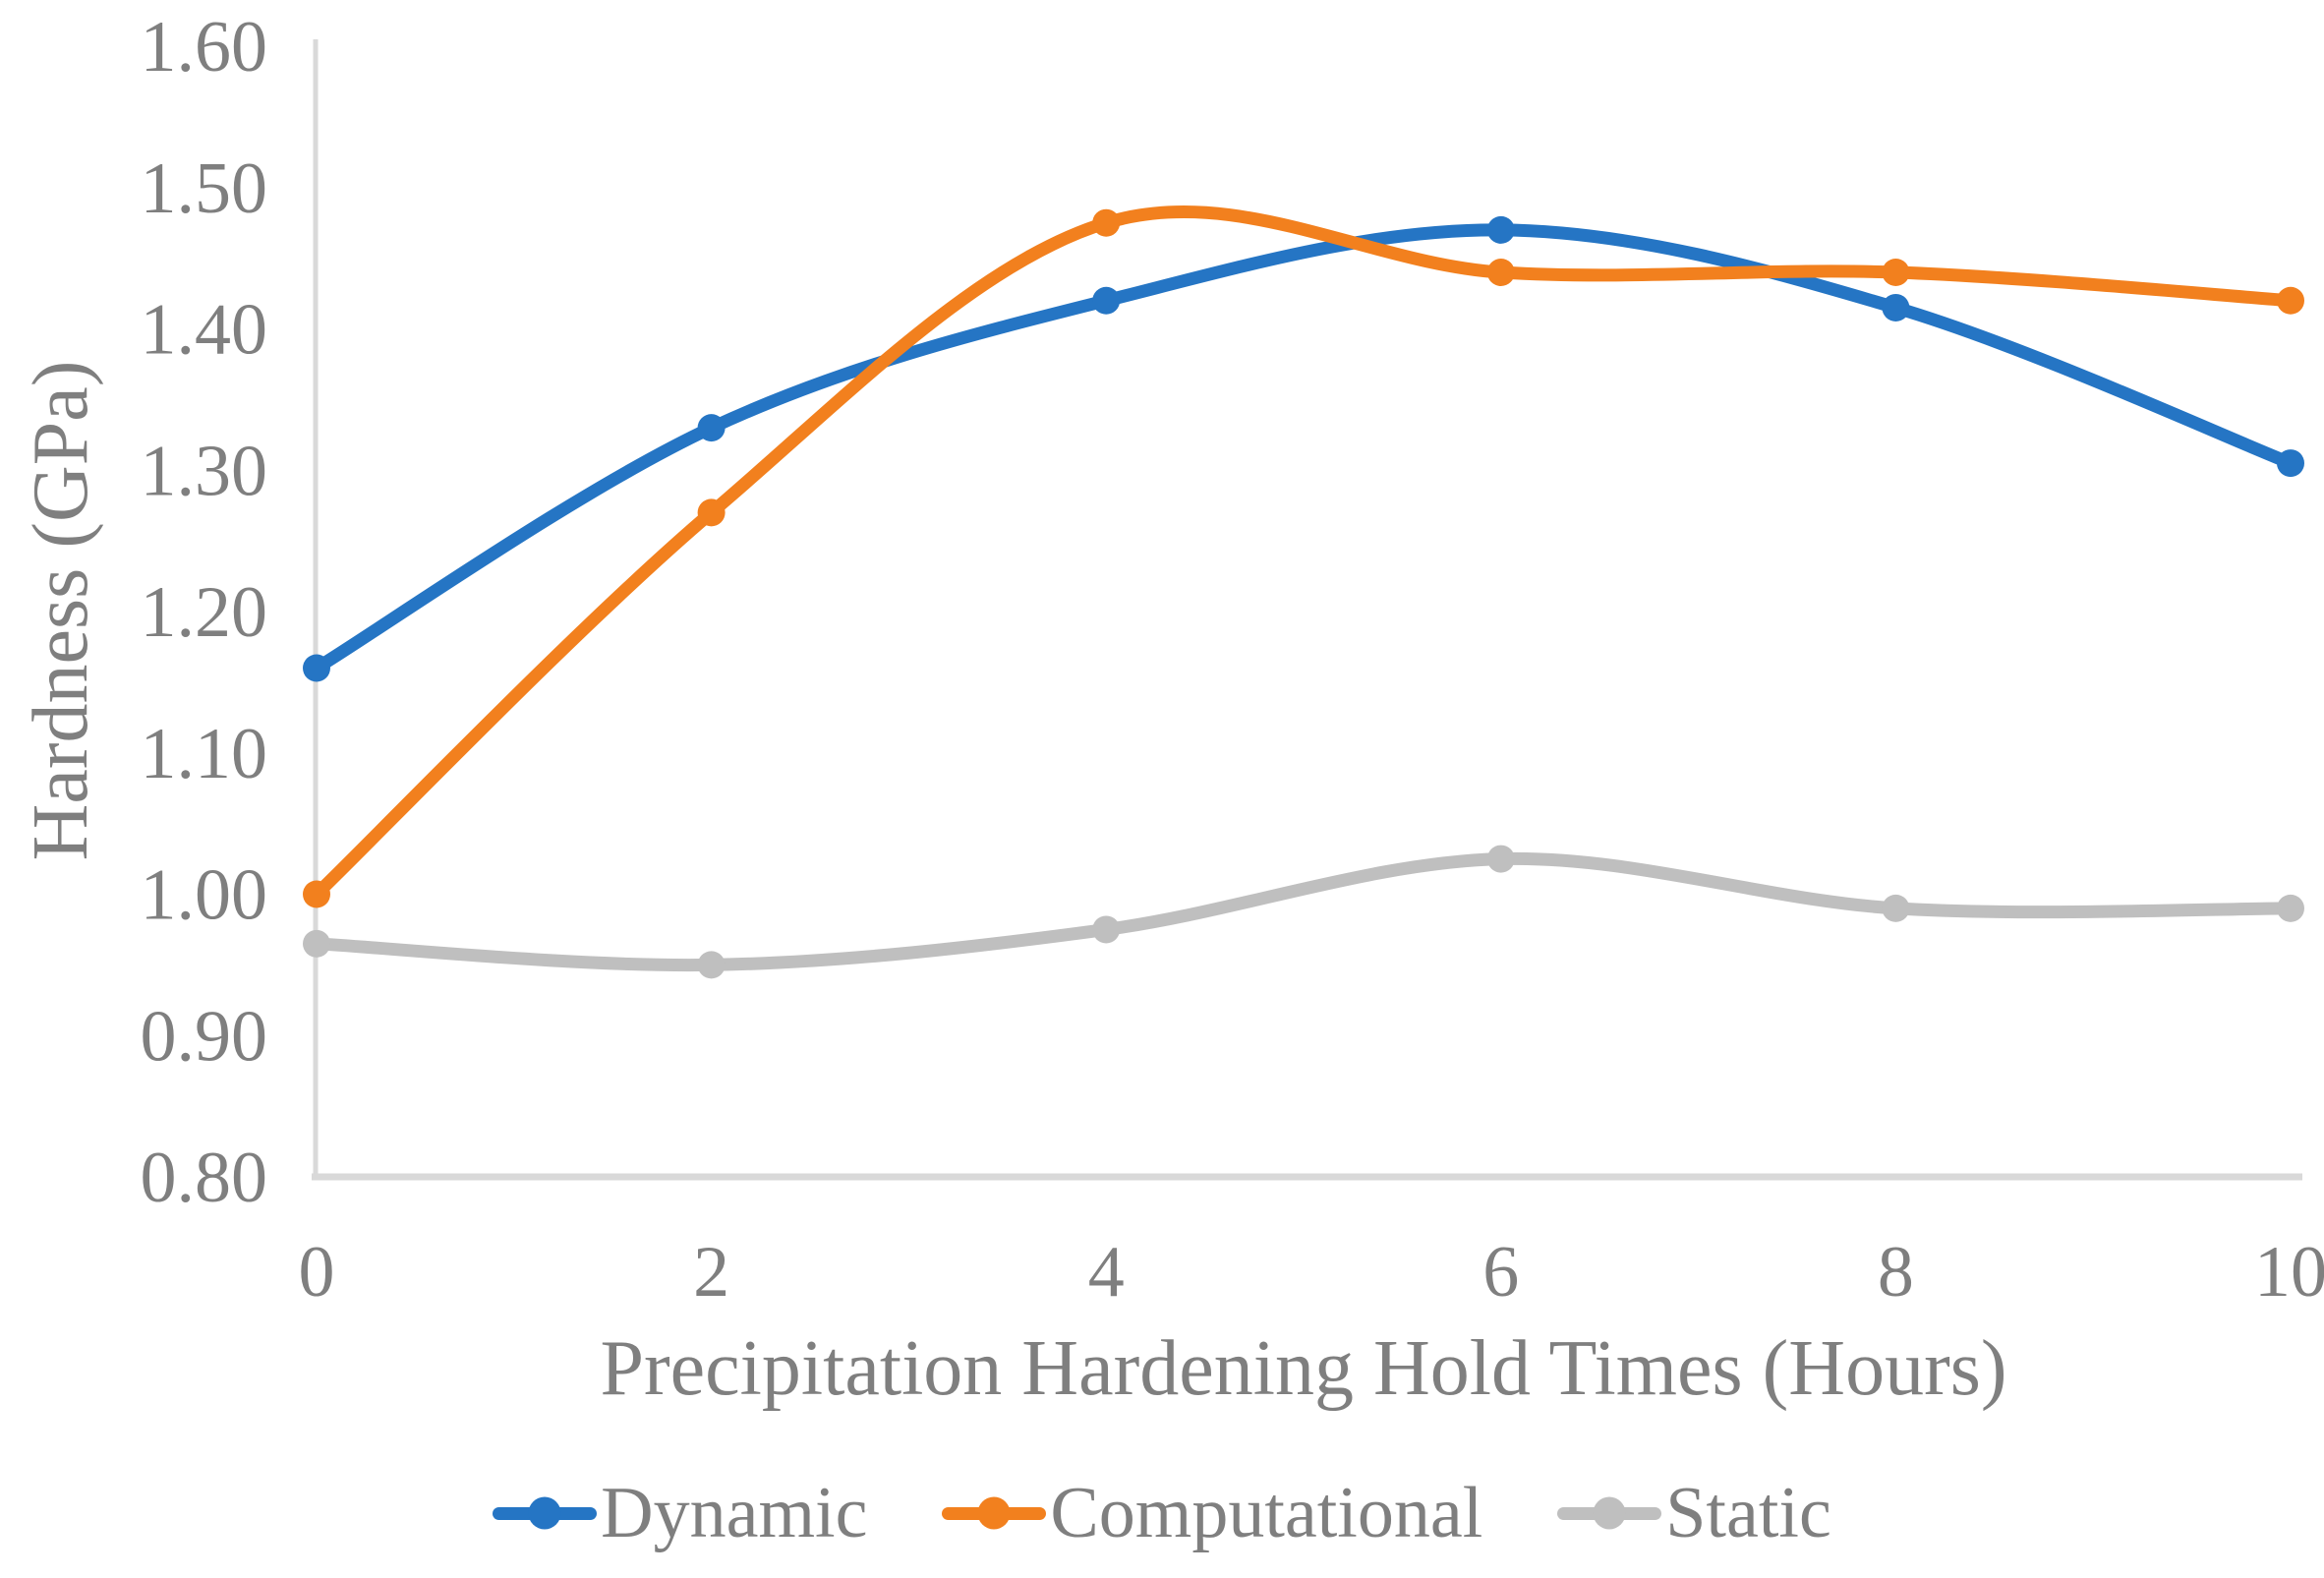  I want to click on y-tick-label: 1.50, so click(204, 188).